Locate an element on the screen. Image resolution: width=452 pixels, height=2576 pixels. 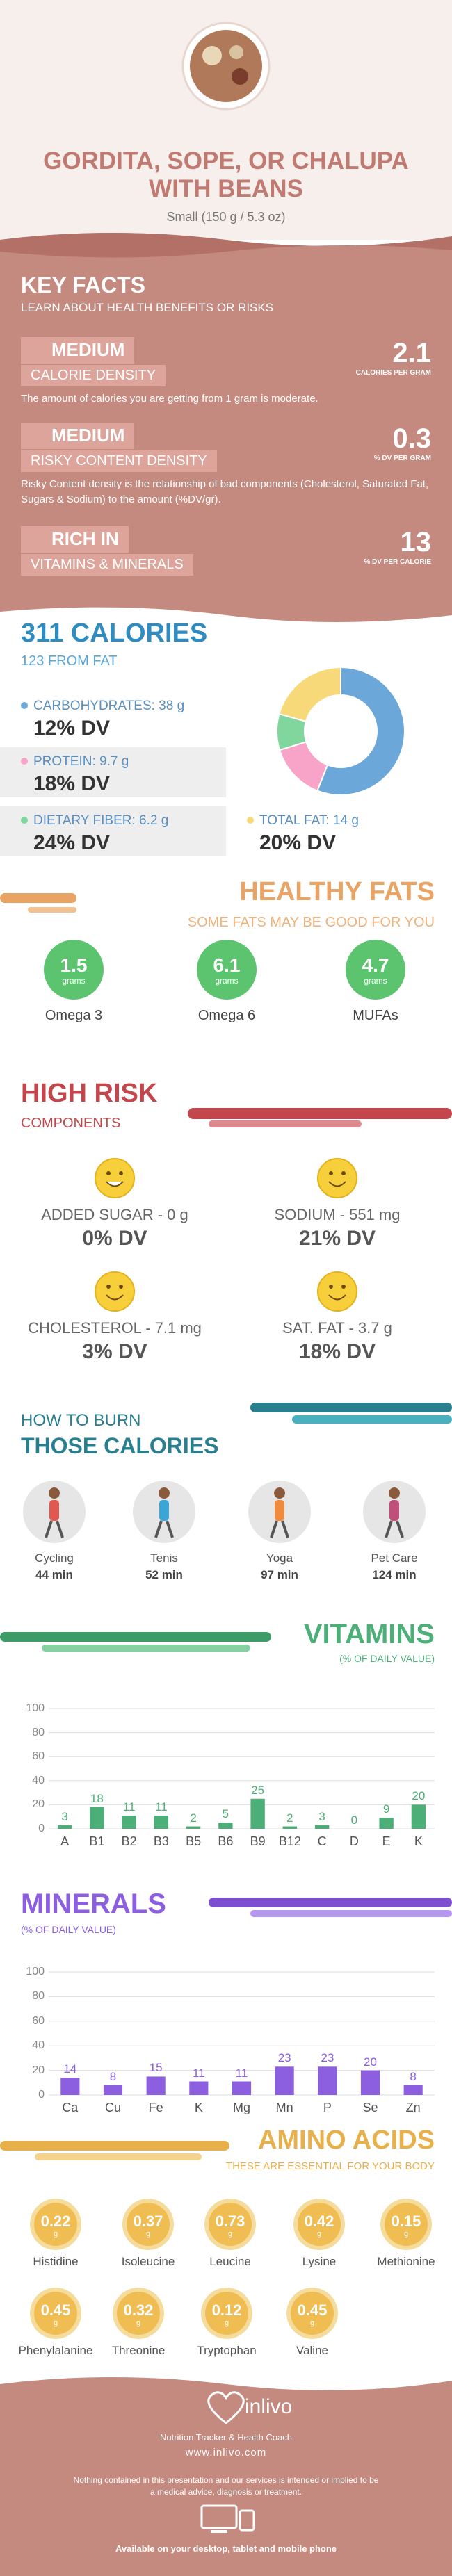
x-tick-label: B12 is located at coordinates (289, 1841).